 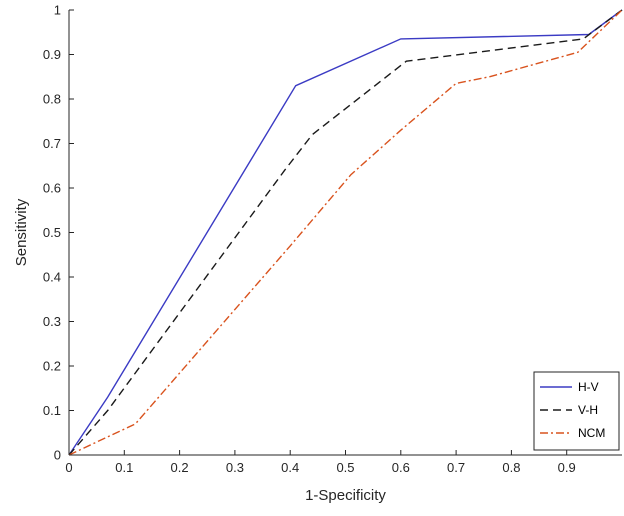 I want to click on y-tick-label: 0.9, so click(x=52, y=54).